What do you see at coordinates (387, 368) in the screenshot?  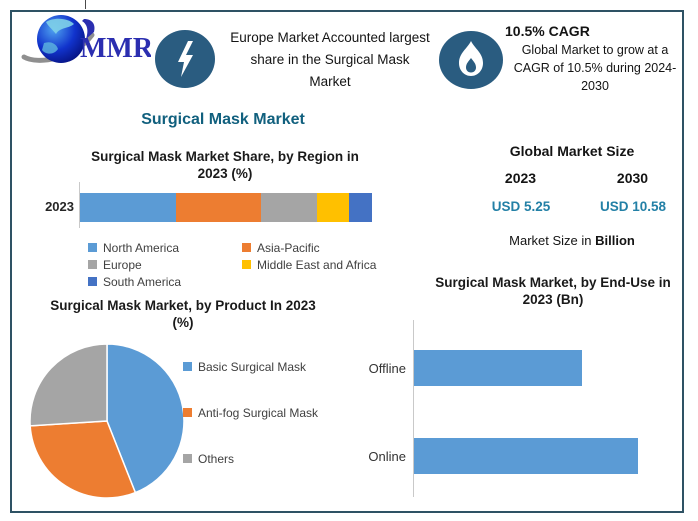 I see `enduse-label-offline: Offline` at bounding box center [387, 368].